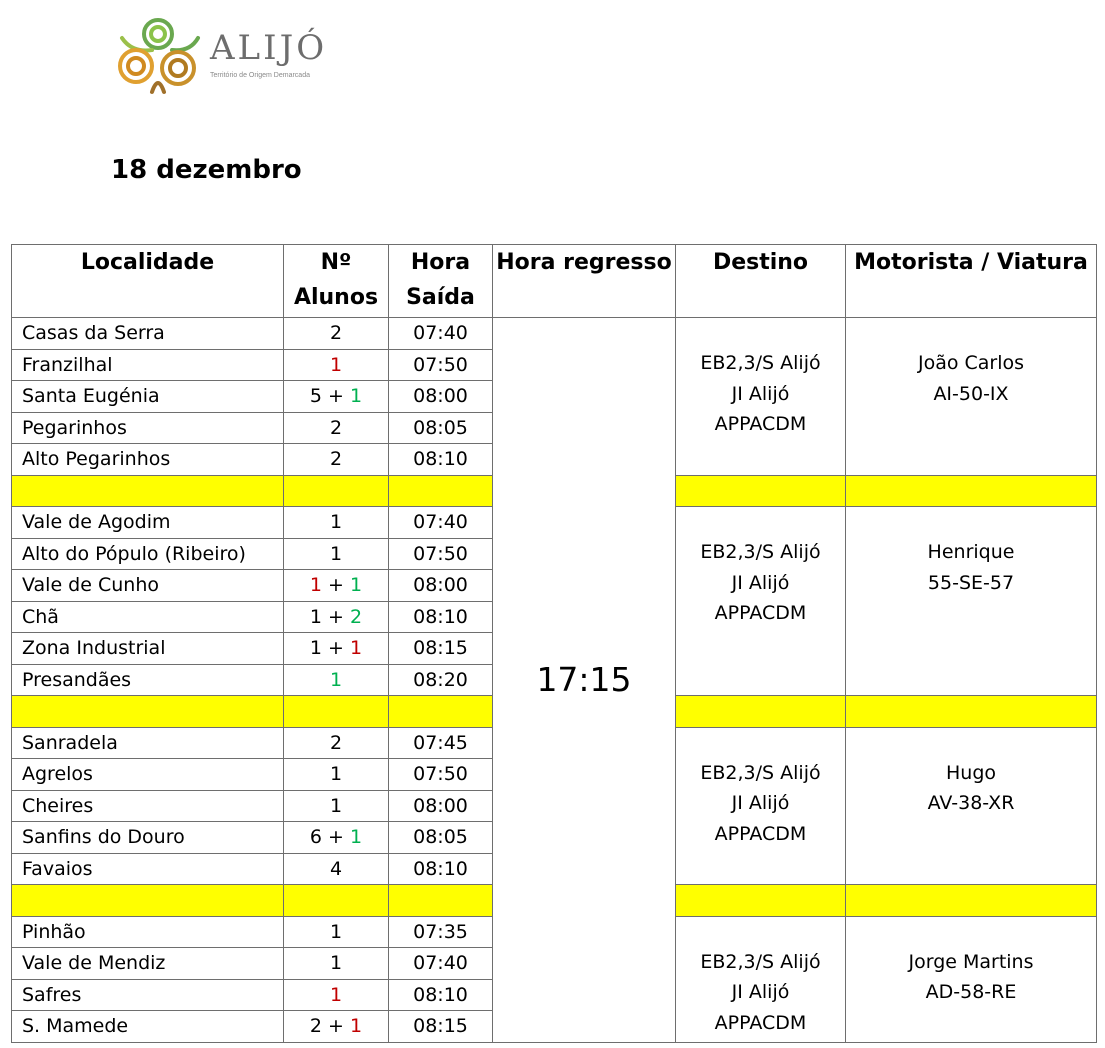 The width and height of the screenshot is (1105, 1048). I want to click on hora-saida-cell: 08:00, so click(440, 396).